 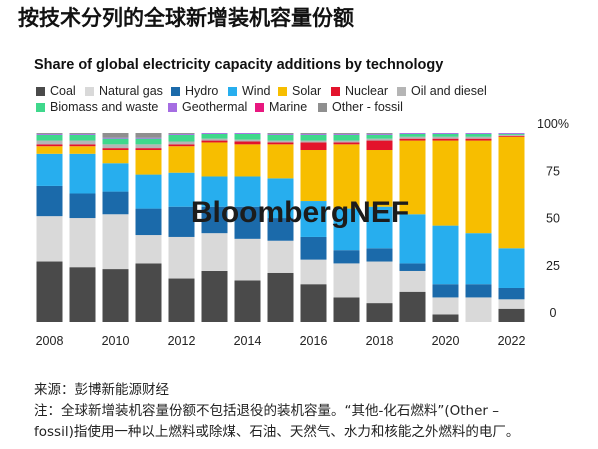 I want to click on bar-segment-wind-2022, so click(x=511, y=268).